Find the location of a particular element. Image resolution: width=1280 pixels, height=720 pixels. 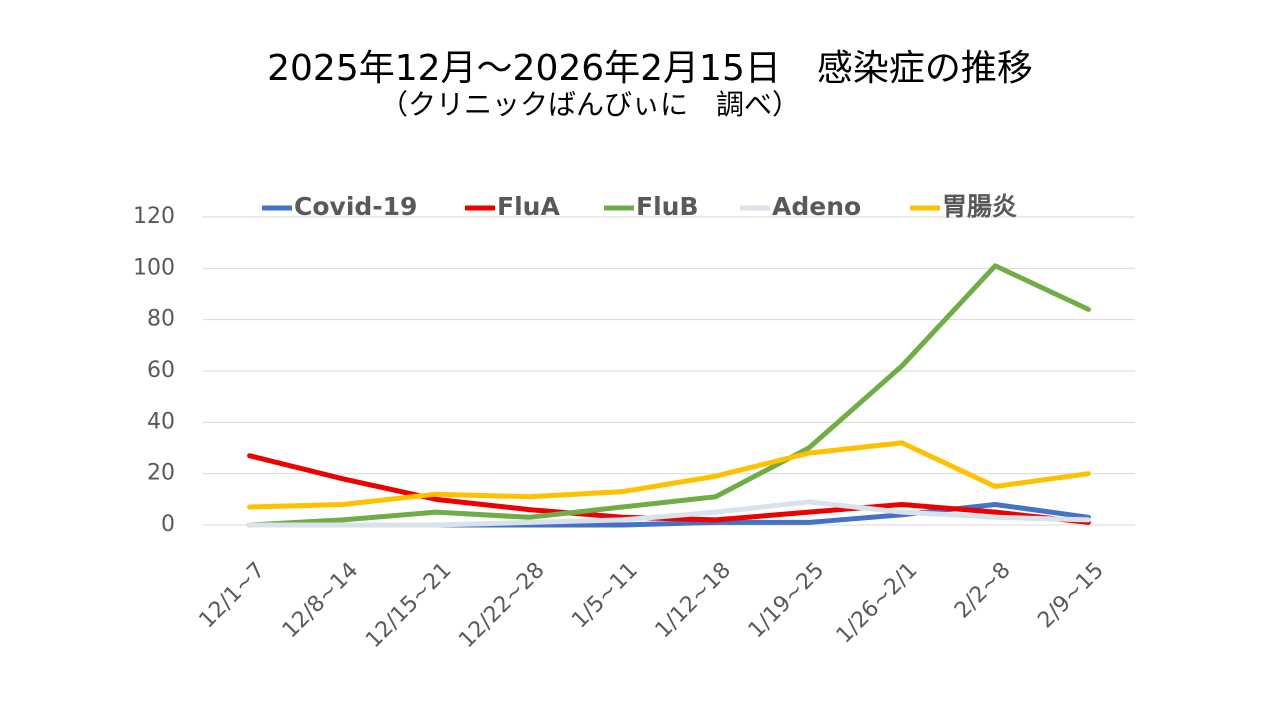

x-tick-label: 1/5~11 is located at coordinates (605, 596).